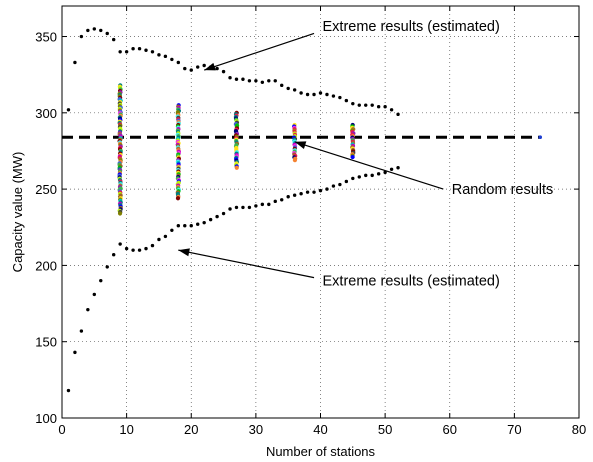 Image resolution: width=593 pixels, height=462 pixels. I want to click on x-tick-label: 60, so click(450, 429).